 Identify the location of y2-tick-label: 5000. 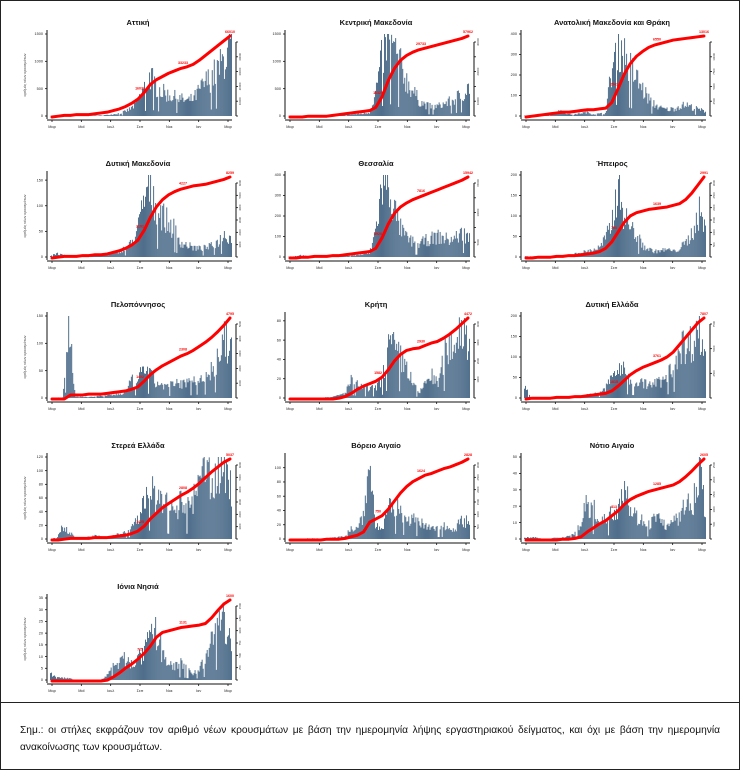
(240, 323).